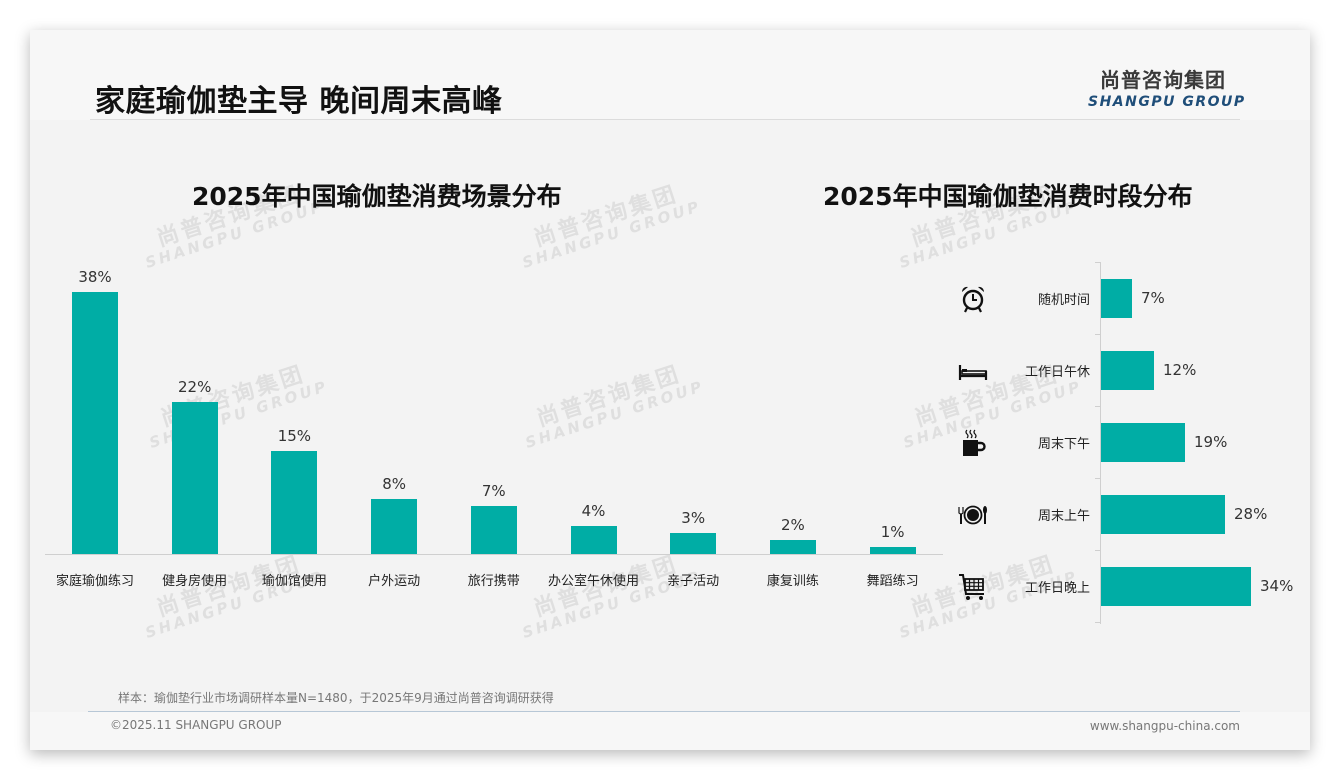  I want to click on category-label: 健身房使用, so click(195, 581).